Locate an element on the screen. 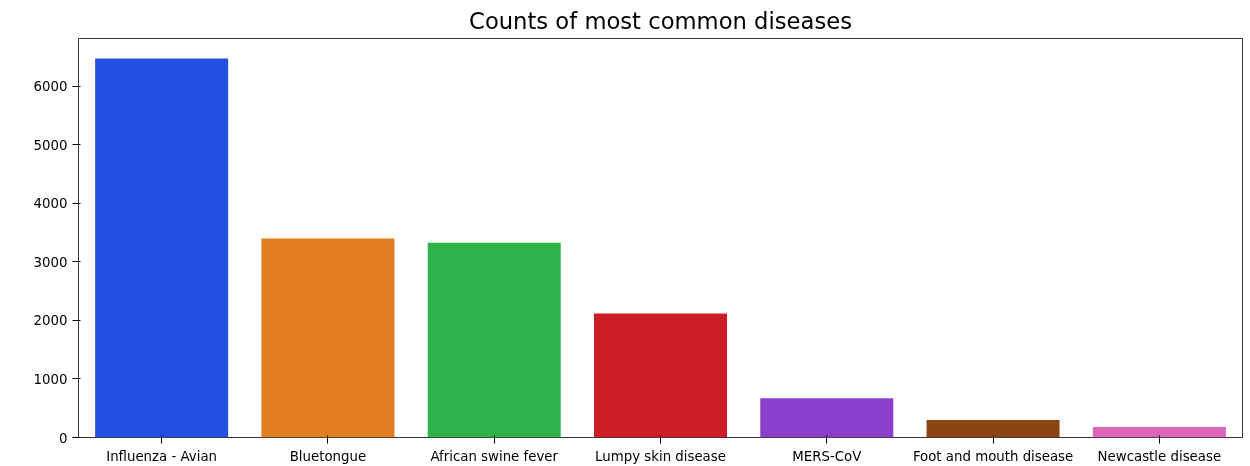 Image resolution: width=1250 pixels, height=466 pixels. x-tick-label: Bluetongue is located at coordinates (328, 456).